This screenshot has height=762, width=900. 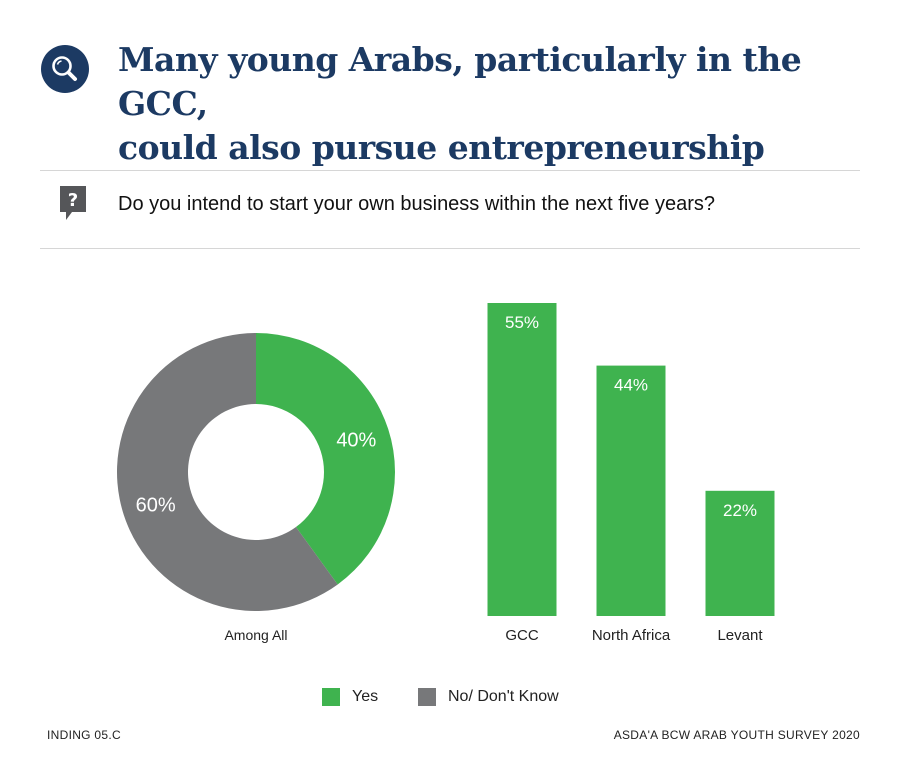 I want to click on question-bubble-icon: ?, so click(x=73, y=204).